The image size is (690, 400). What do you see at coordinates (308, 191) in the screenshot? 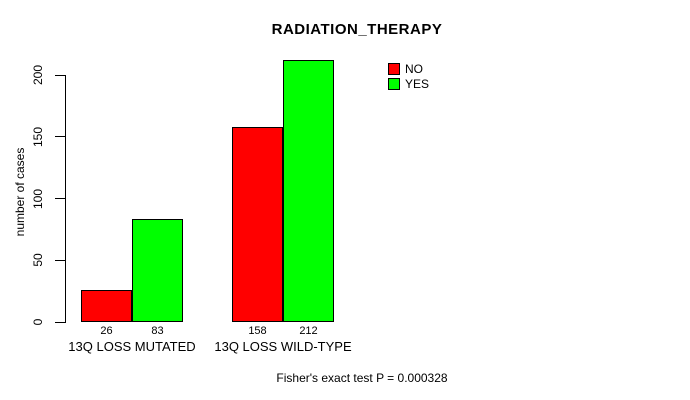
I see `bar-yes-group2` at bounding box center [308, 191].